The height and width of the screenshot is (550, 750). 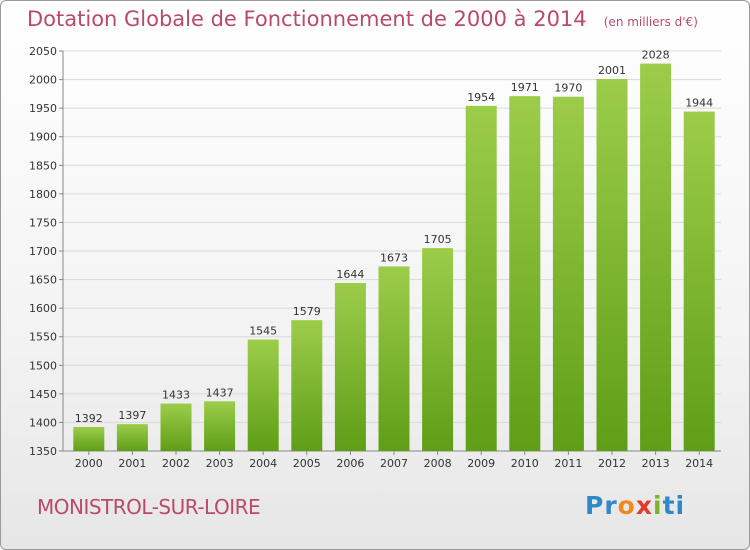 I want to click on y-tick-label: 1650, so click(x=43, y=280).